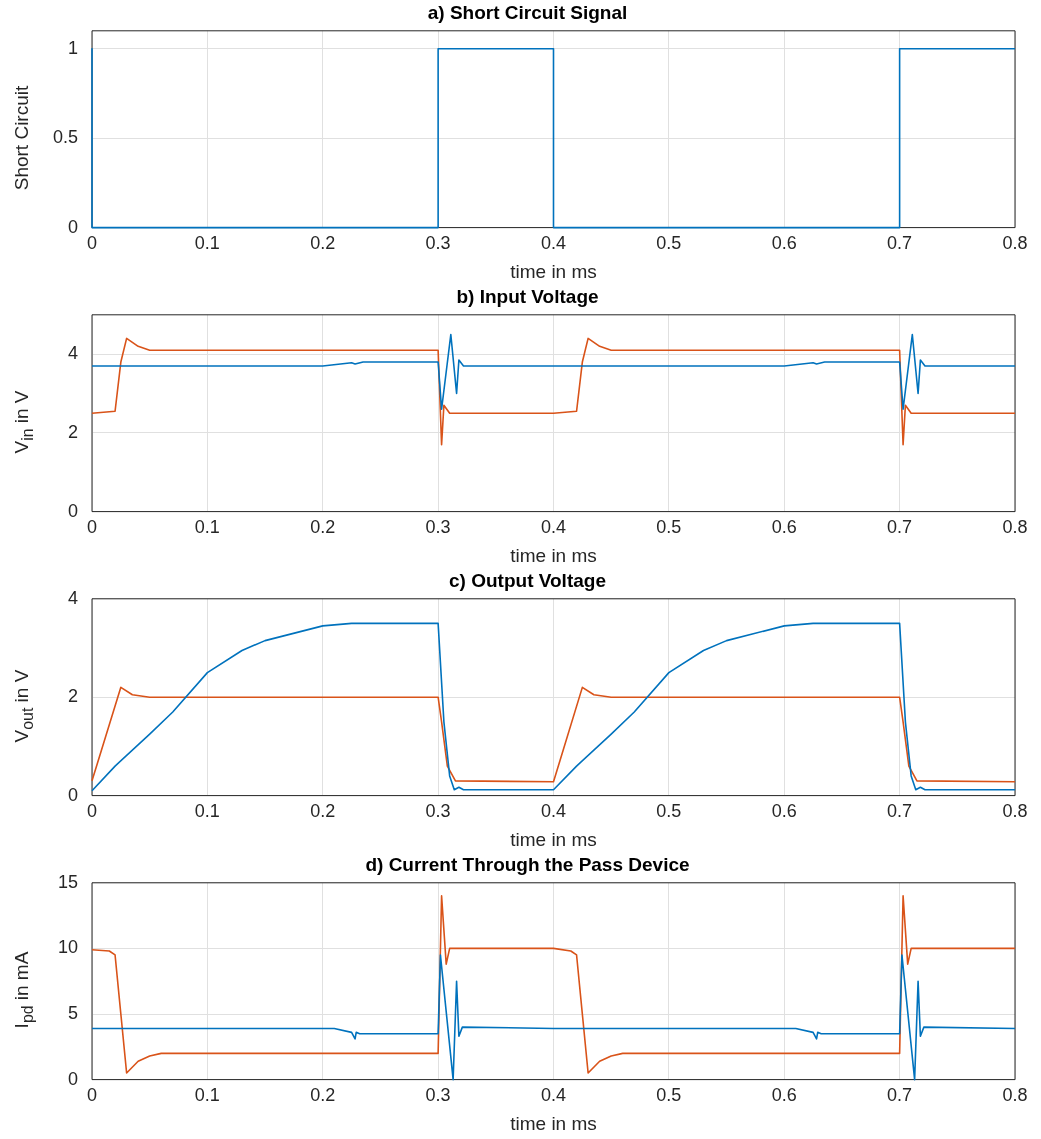 This screenshot has width=1041, height=1139. Describe the element at coordinates (527, 296) in the screenshot. I see `chart-title: b) Input Voltage` at that location.